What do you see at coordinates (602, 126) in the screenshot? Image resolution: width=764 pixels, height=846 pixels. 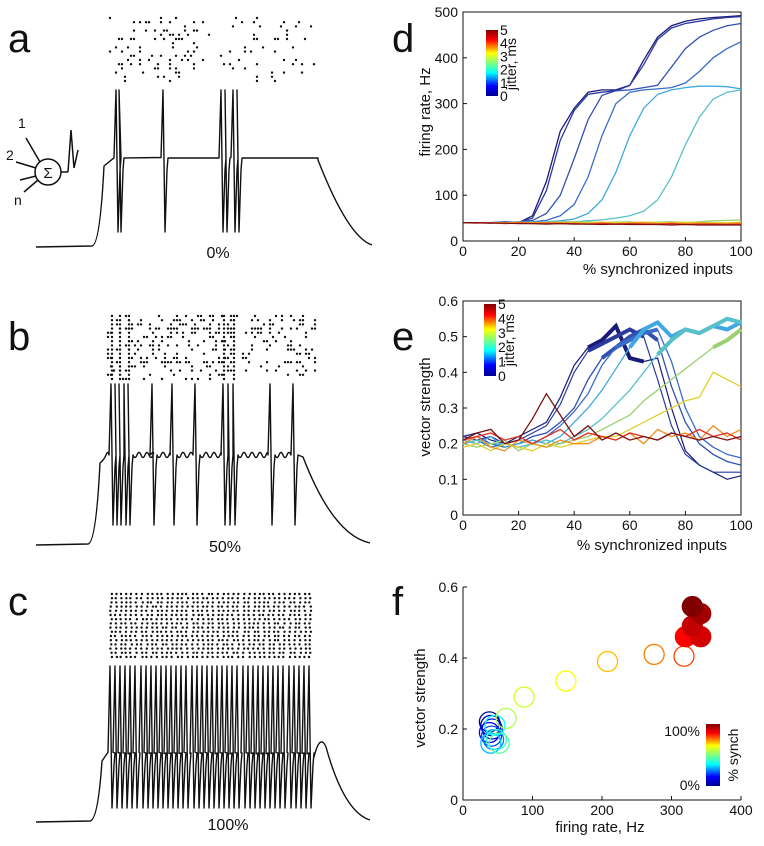 I see `d-axes-frame` at bounding box center [602, 126].